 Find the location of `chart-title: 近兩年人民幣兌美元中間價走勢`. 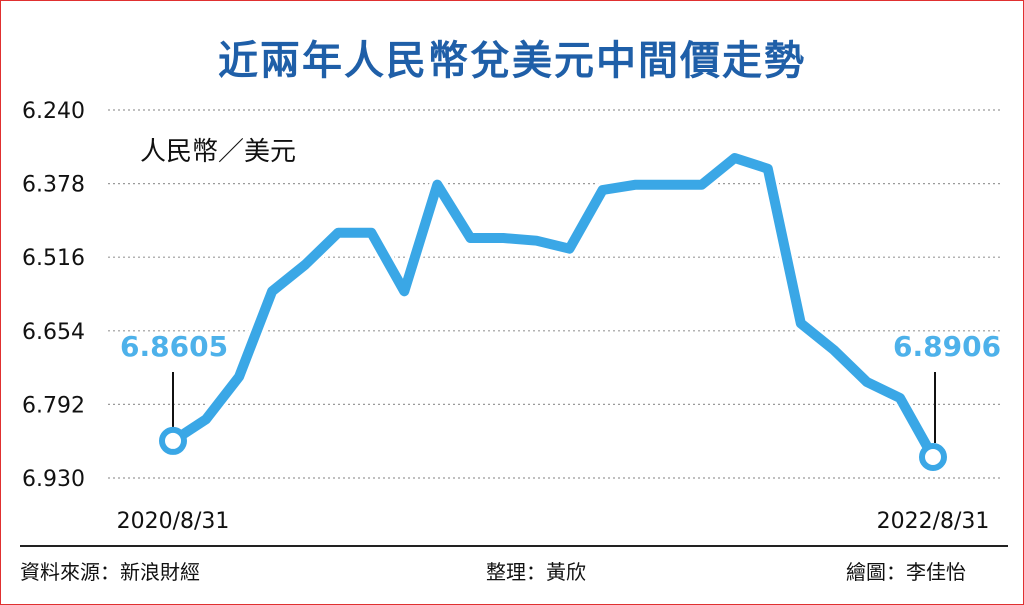

chart-title: 近兩年人民幣兌美元中間價走勢 is located at coordinates (512, 61).